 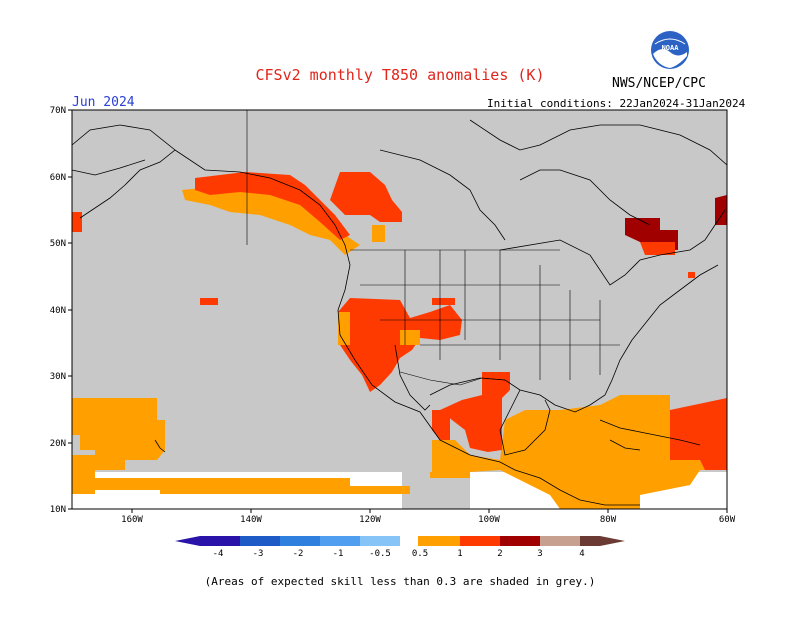 I want to click on colorbar-label: 3, so click(x=539, y=554).